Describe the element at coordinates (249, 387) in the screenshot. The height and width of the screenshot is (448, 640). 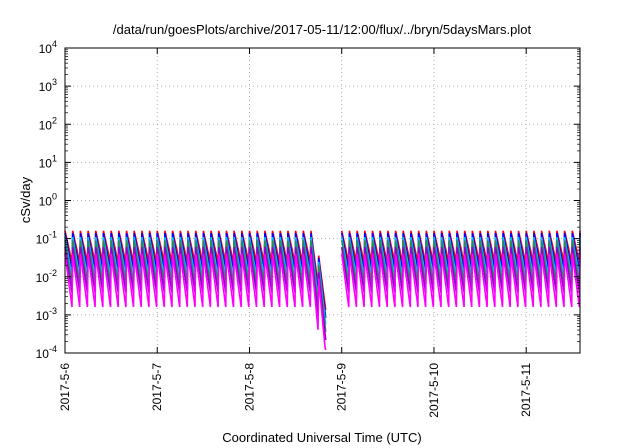
I see `x-tick-label: 2017-5-8` at that location.